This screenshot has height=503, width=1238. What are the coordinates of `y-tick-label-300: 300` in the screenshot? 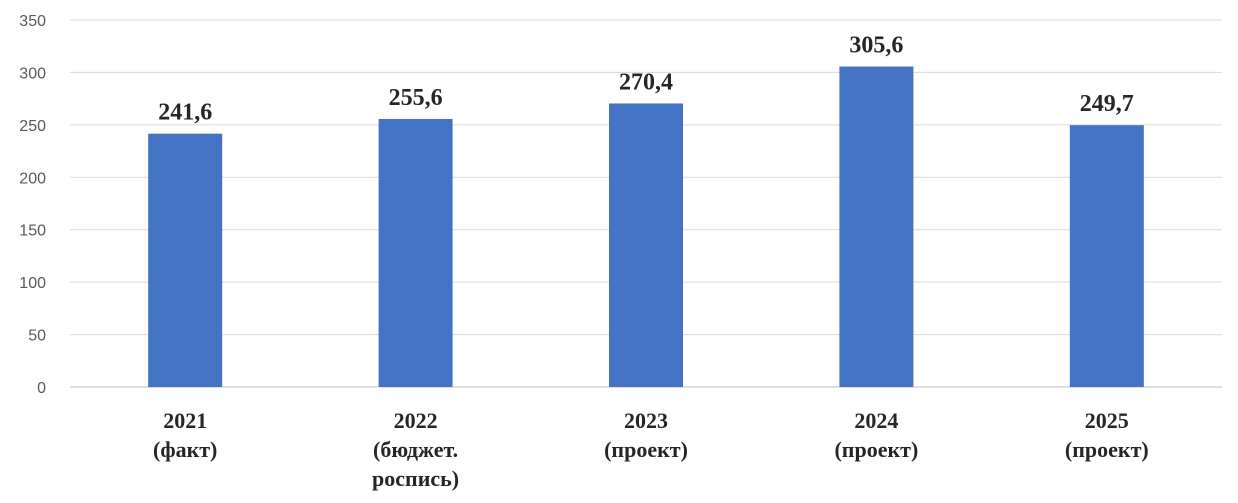 It's located at (32, 73).